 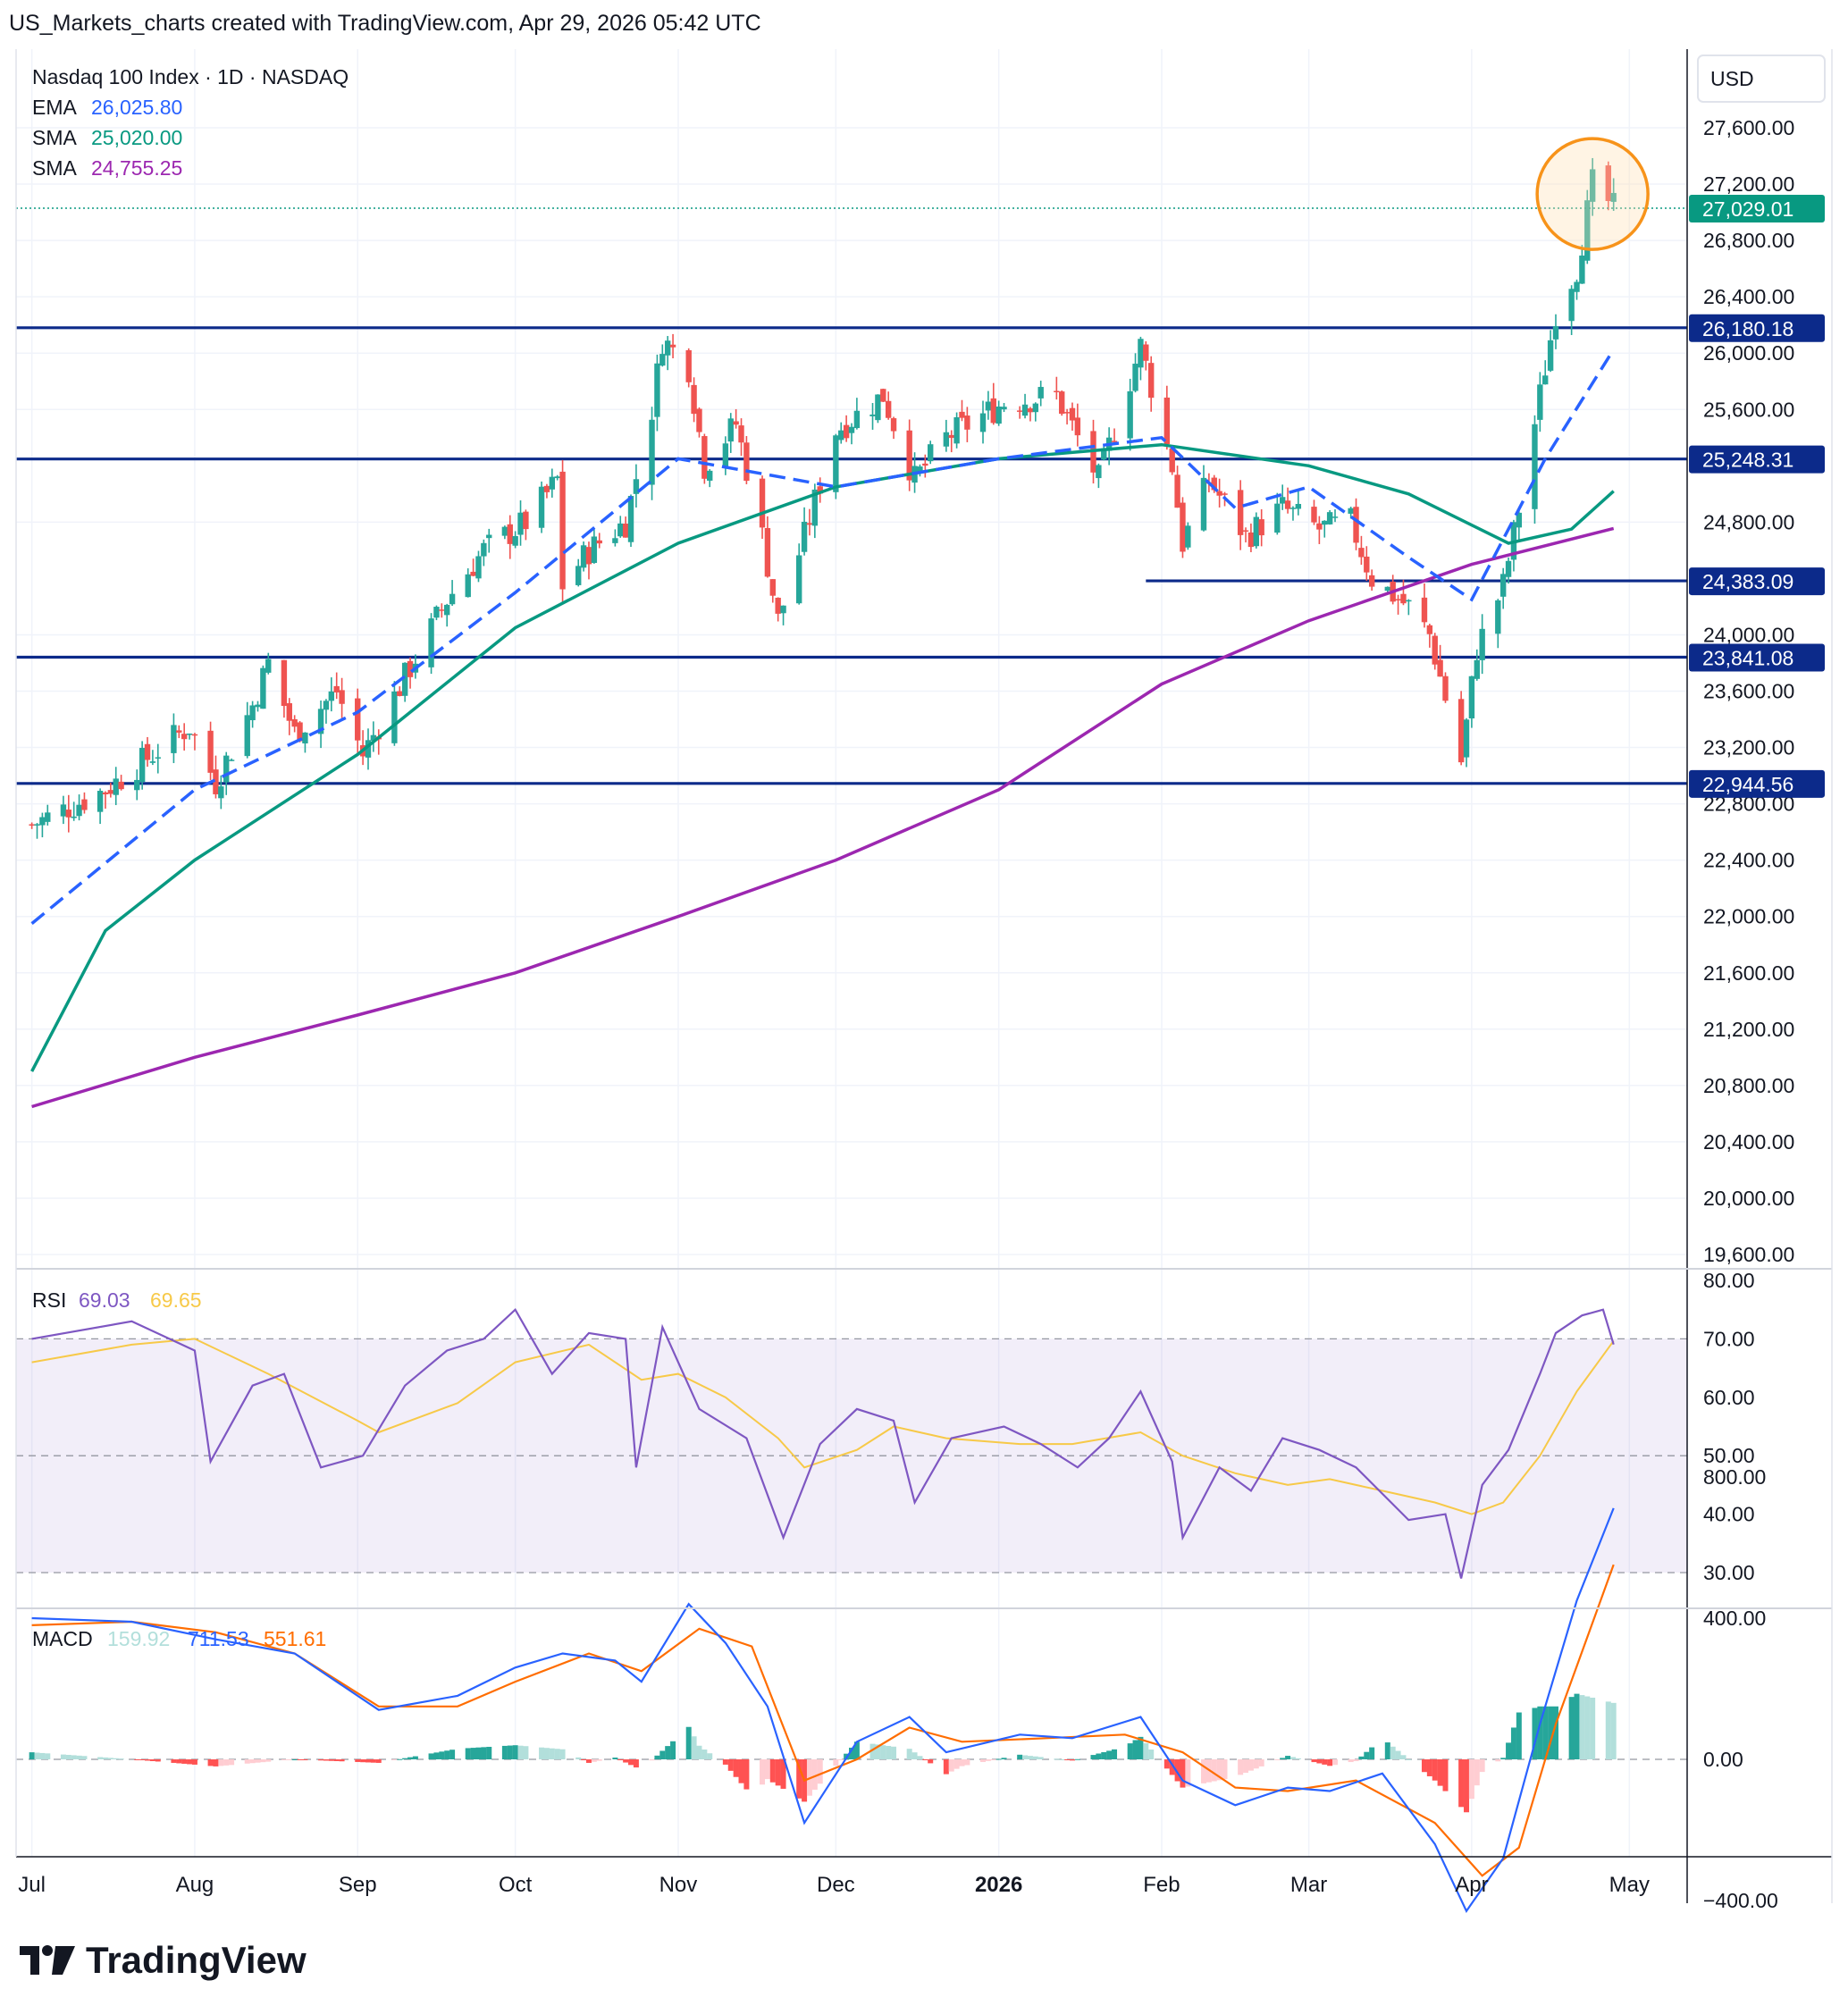 I want to click on price-tick-3: 26,400.00, so click(x=1748, y=296).